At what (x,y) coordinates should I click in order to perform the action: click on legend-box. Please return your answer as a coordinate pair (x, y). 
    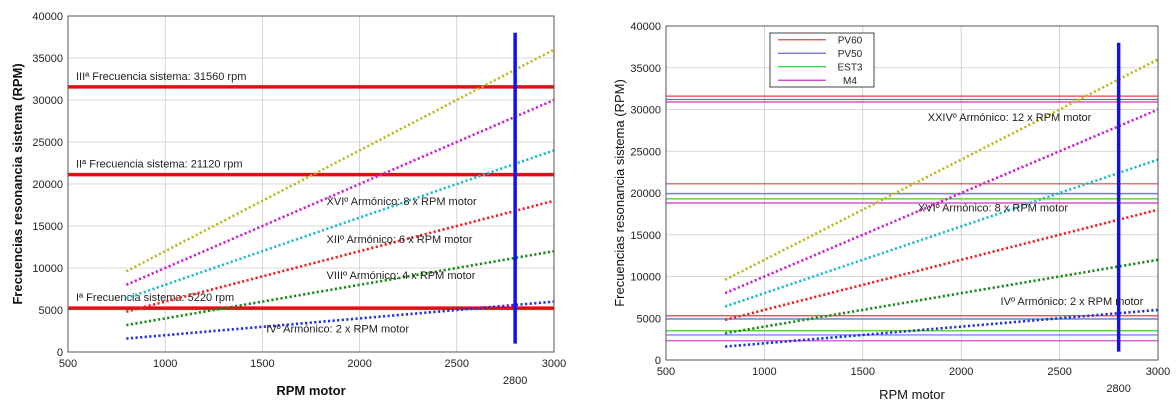
    Looking at the image, I should click on (822, 60).